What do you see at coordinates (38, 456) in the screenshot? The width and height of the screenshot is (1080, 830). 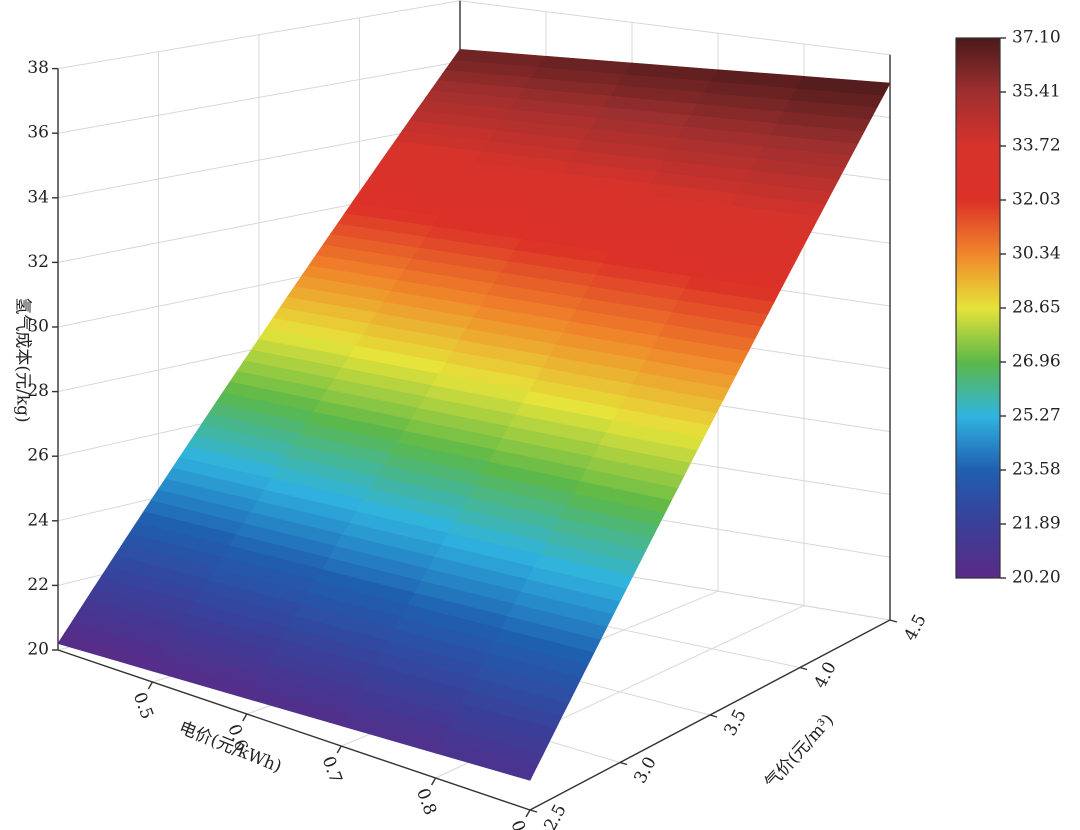 I see `z-tick-label: 26` at bounding box center [38, 456].